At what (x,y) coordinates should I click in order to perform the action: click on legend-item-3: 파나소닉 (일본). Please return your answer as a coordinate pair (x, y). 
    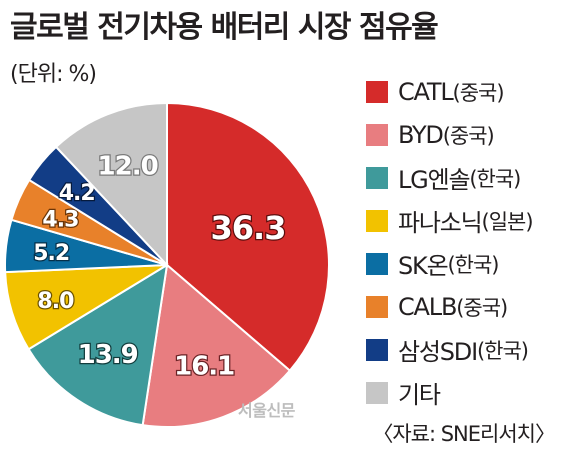
    Looking at the image, I should click on (450, 220).